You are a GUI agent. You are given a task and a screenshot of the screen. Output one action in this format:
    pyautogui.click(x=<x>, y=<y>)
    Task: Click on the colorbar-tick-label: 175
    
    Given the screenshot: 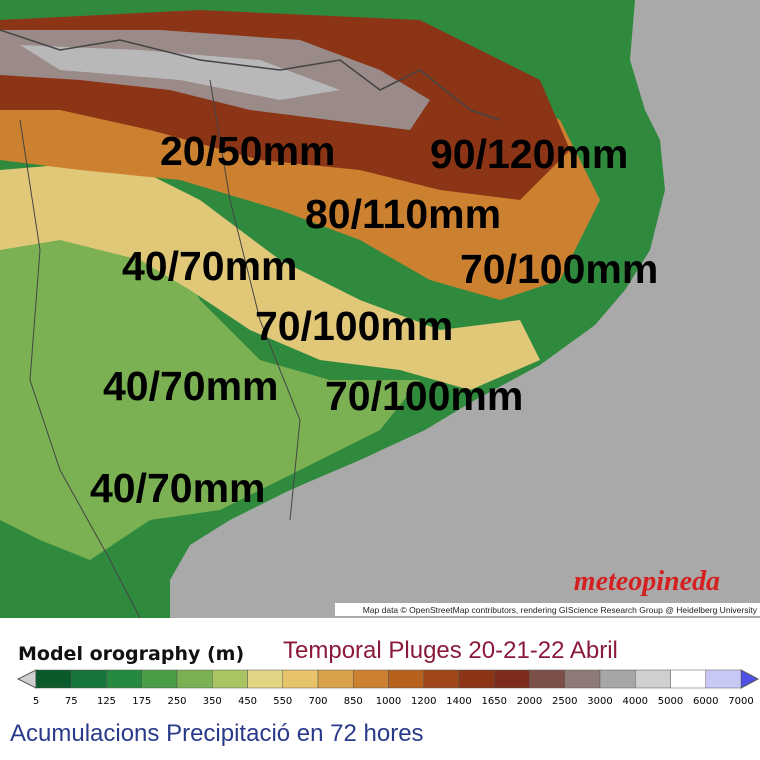 What is the action you would take?
    pyautogui.click(x=141, y=701)
    